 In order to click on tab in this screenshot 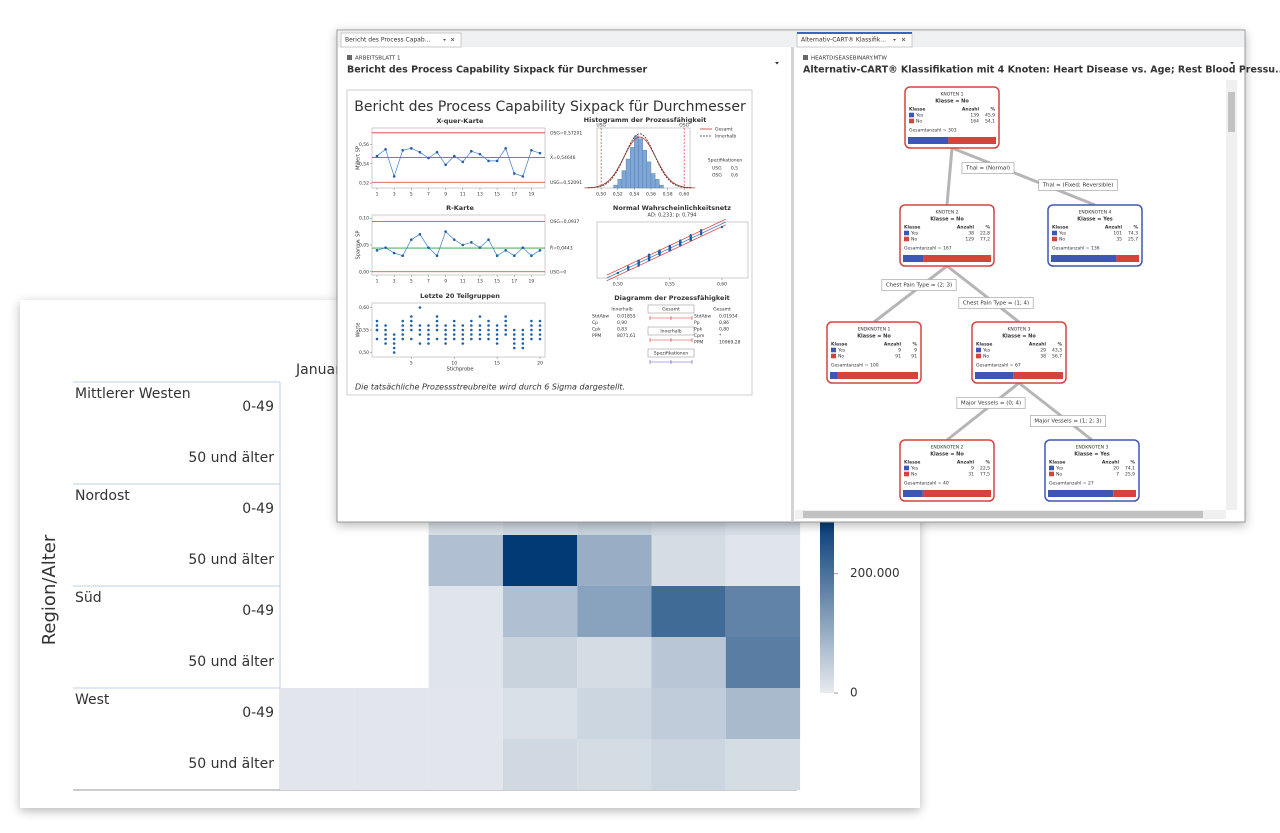, I will do `click(401, 40)`.